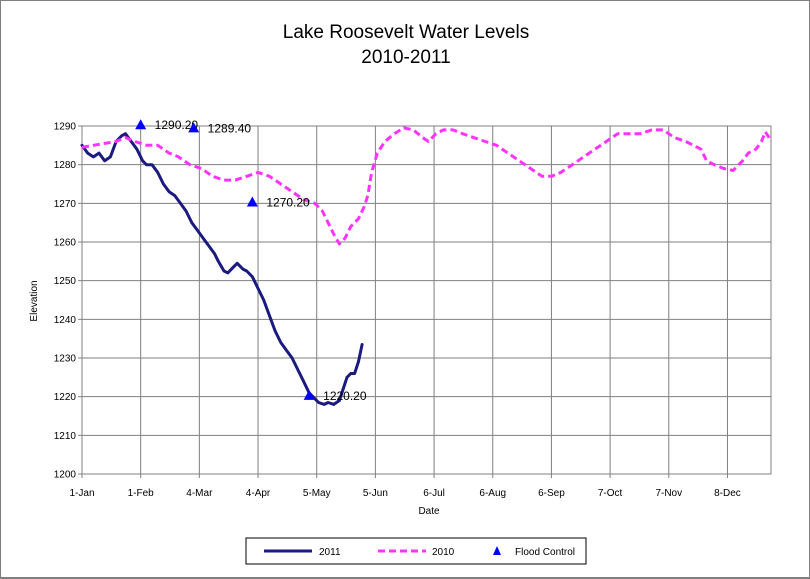 This screenshot has width=810, height=579. I want to click on x-tick-label: 7-Oct, so click(610, 493).